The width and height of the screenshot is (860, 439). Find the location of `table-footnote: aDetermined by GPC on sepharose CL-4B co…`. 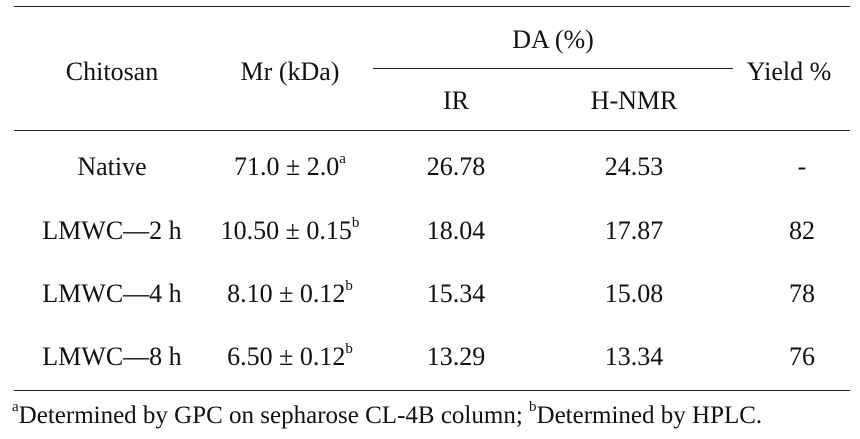

table-footnote: aDetermined by GPC on sepharose CL-4B co… is located at coordinates (387, 414).